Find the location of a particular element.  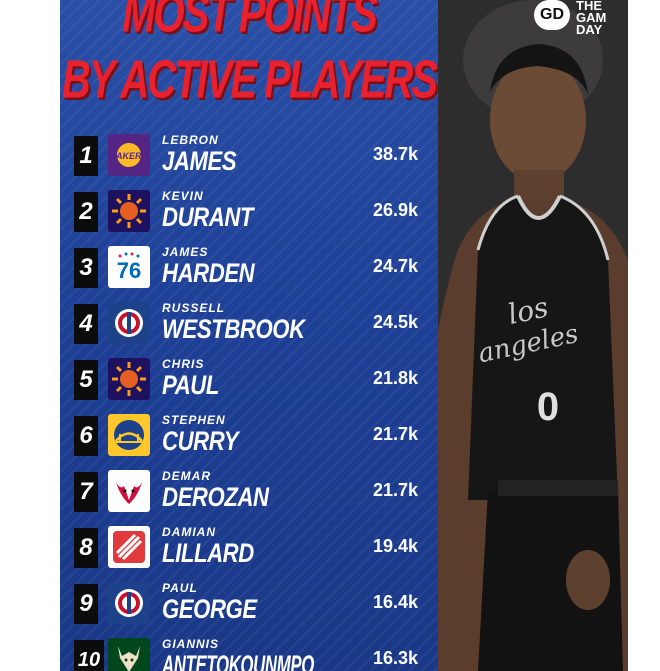

svg-text: 0 is located at coordinates (548, 407).